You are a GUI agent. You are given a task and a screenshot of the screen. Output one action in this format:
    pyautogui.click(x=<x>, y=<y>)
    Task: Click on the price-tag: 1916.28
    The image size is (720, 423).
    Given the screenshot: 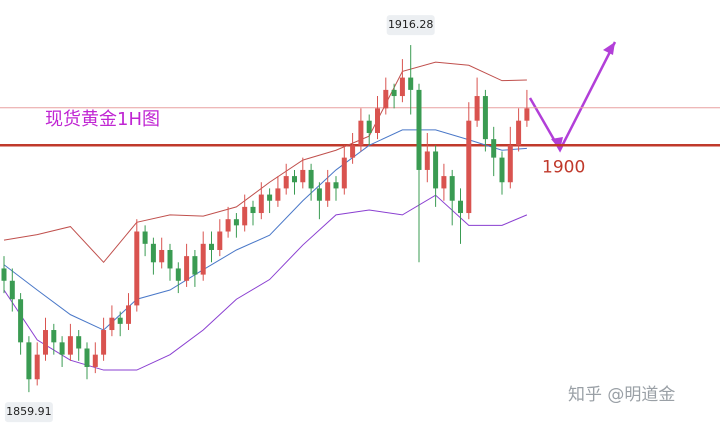 What is the action you would take?
    pyautogui.click(x=411, y=24)
    